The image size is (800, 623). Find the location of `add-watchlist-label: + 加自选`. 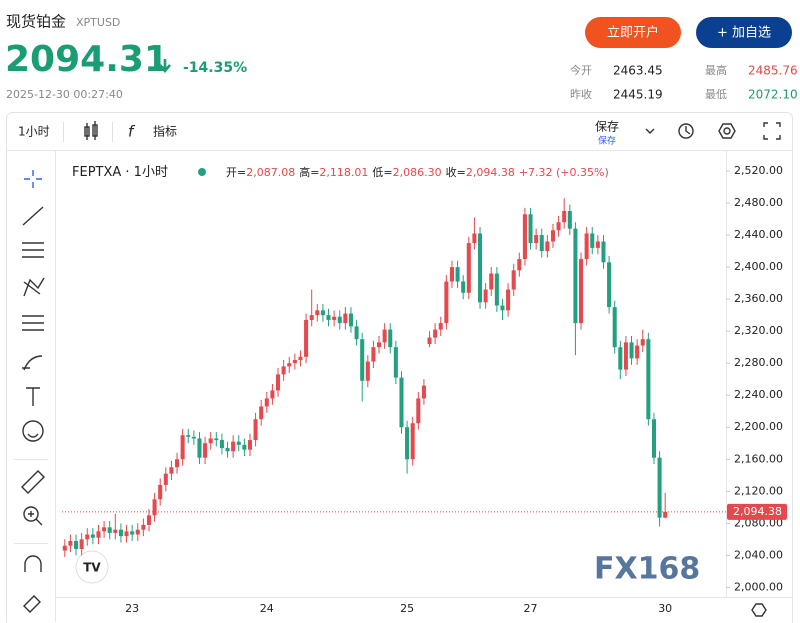

add-watchlist-label: + 加自选 is located at coordinates (744, 33).